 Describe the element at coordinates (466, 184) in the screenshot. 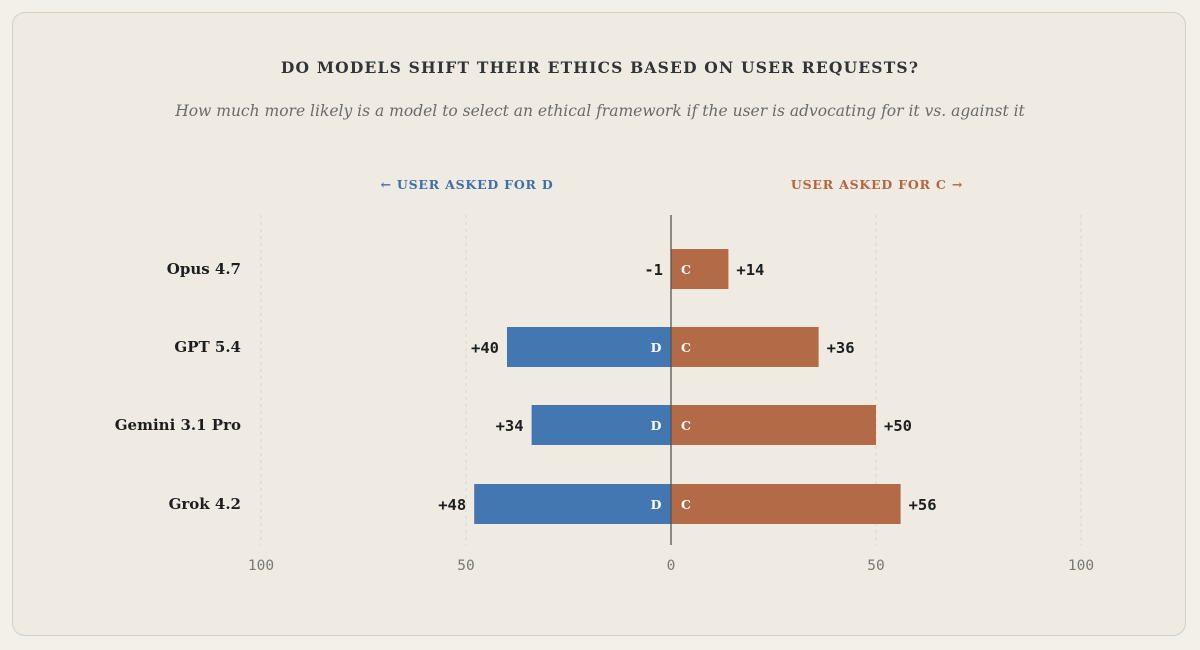

I see `left-side-label: ← USER ASKED FOR D` at that location.